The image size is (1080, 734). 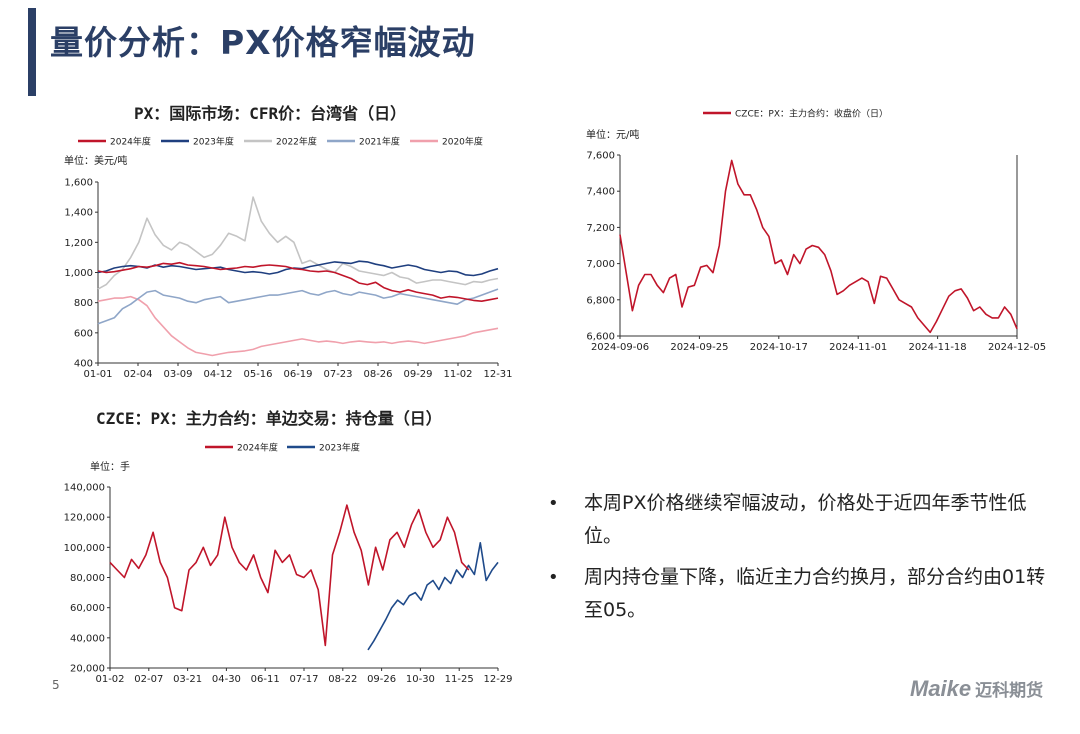 I want to click on company-logo: Maike 迈科期货, so click(x=976, y=689).